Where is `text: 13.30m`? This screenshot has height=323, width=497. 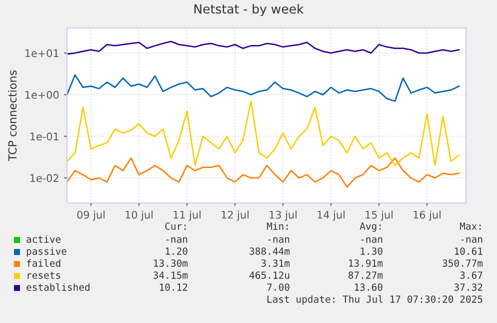 text: 13.30m is located at coordinates (171, 263).